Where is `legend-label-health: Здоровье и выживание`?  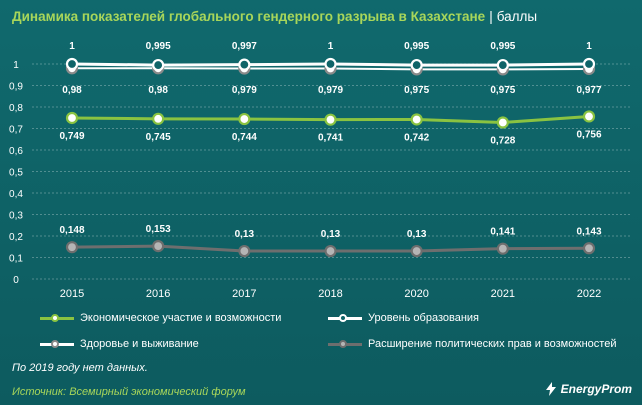 legend-label-health: Здоровье и выживание is located at coordinates (139, 344).